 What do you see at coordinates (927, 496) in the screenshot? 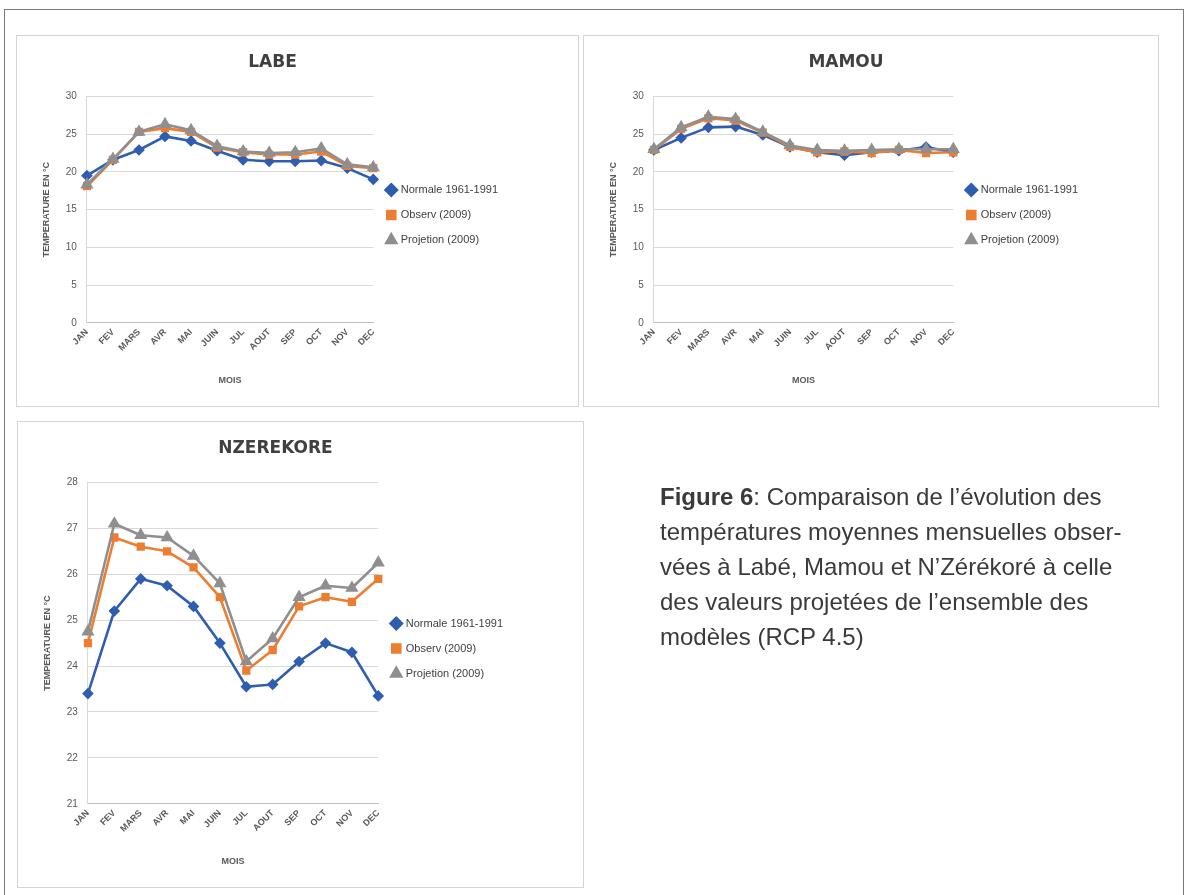
I see `text: : Comparaison de l’évolution des` at bounding box center [927, 496].